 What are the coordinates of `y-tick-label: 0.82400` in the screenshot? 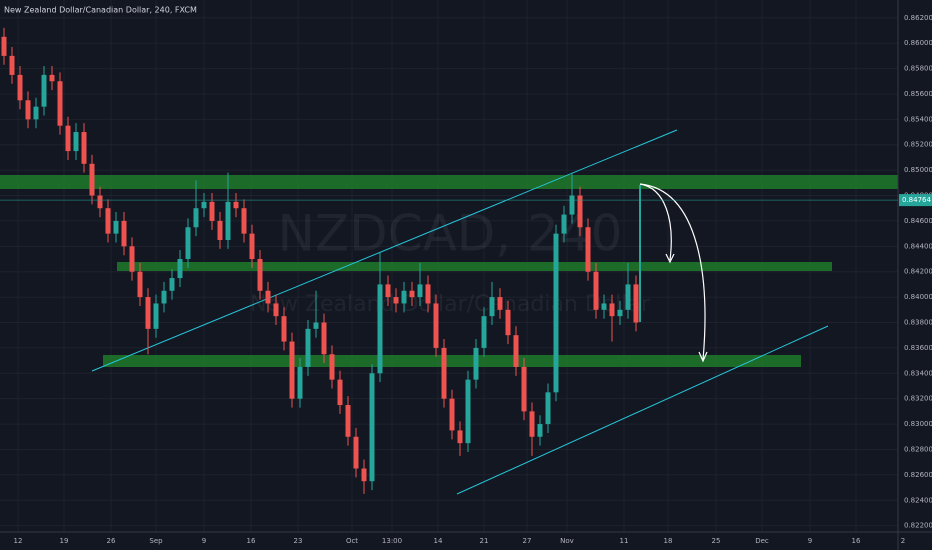 It's located at (918, 500).